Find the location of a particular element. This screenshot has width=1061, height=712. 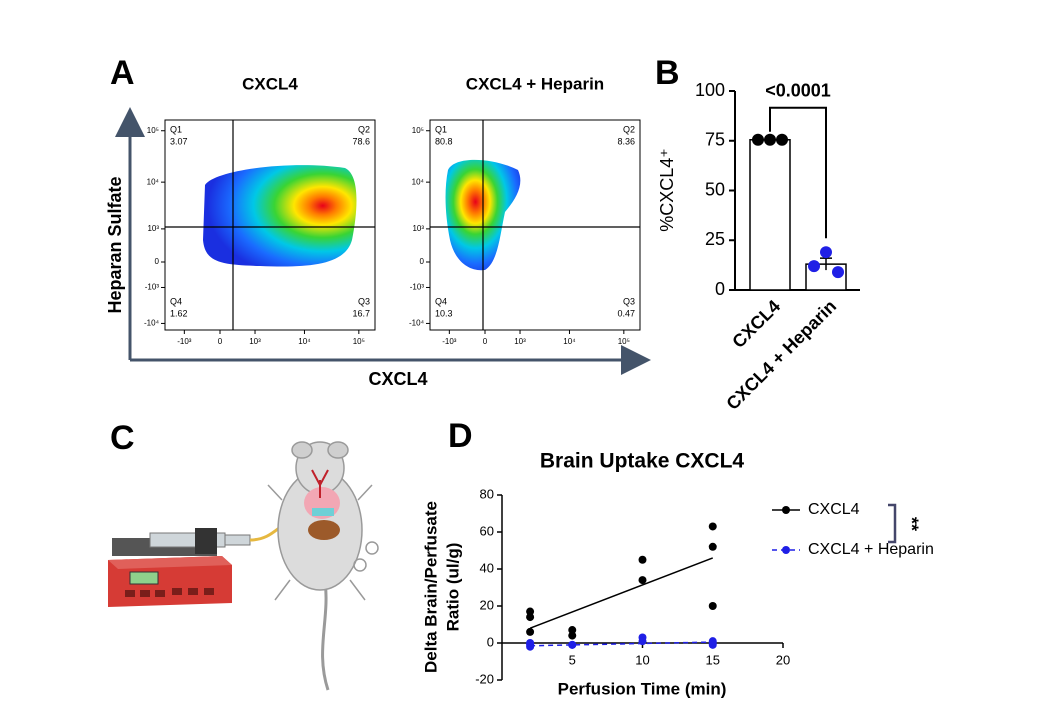

chart-title: Brain Uptake CXCL4 is located at coordinates (642, 461).